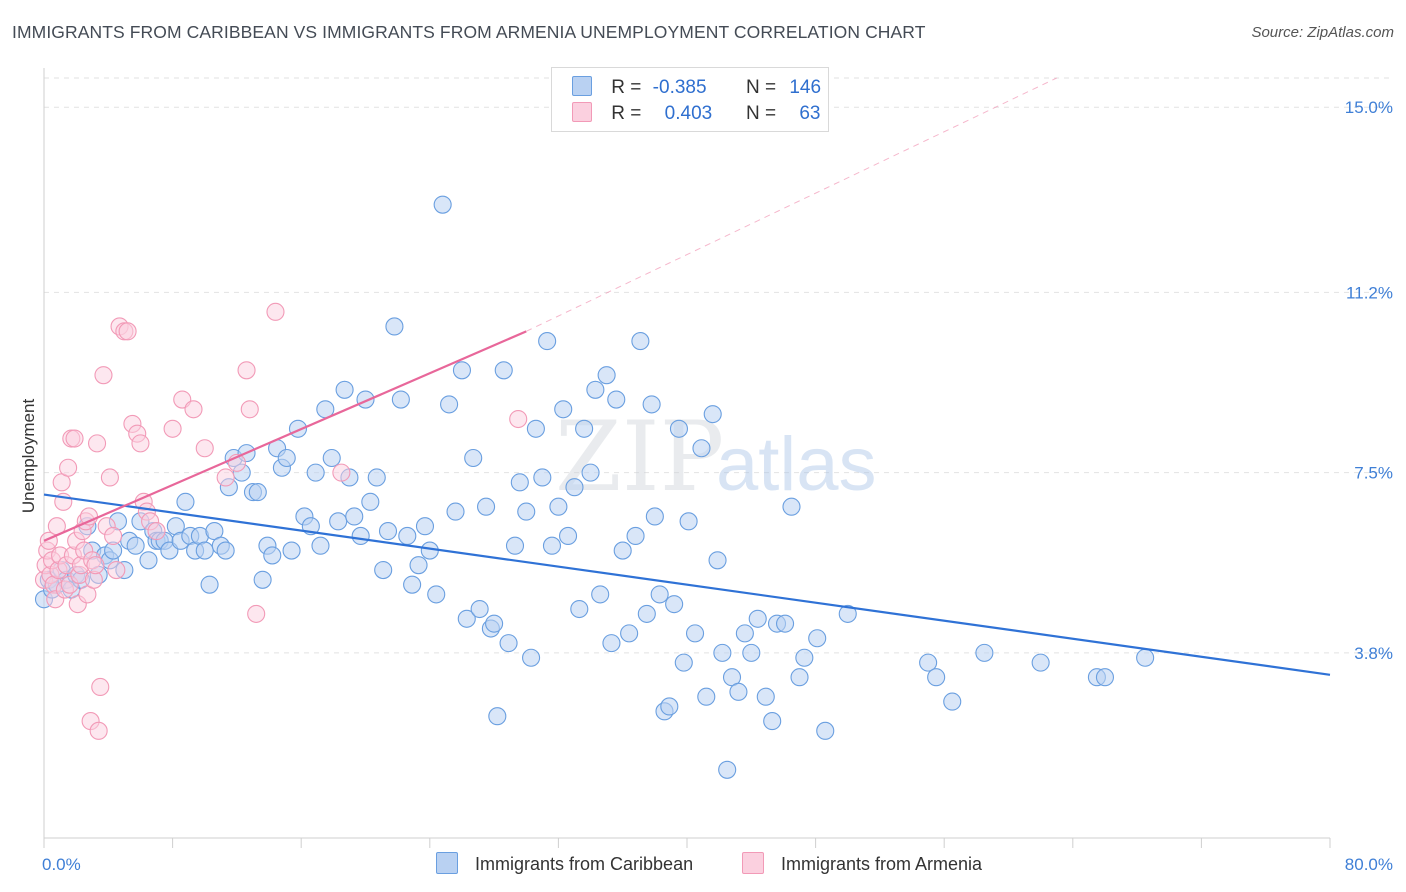 The image size is (1406, 892). I want to click on legend-r-label: R =, so click(626, 87).